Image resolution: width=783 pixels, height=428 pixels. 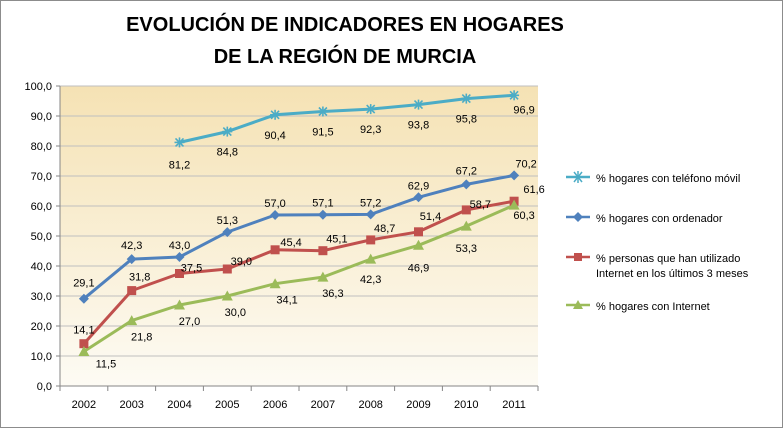 I want to click on data-label: 43,0, so click(x=179, y=246).